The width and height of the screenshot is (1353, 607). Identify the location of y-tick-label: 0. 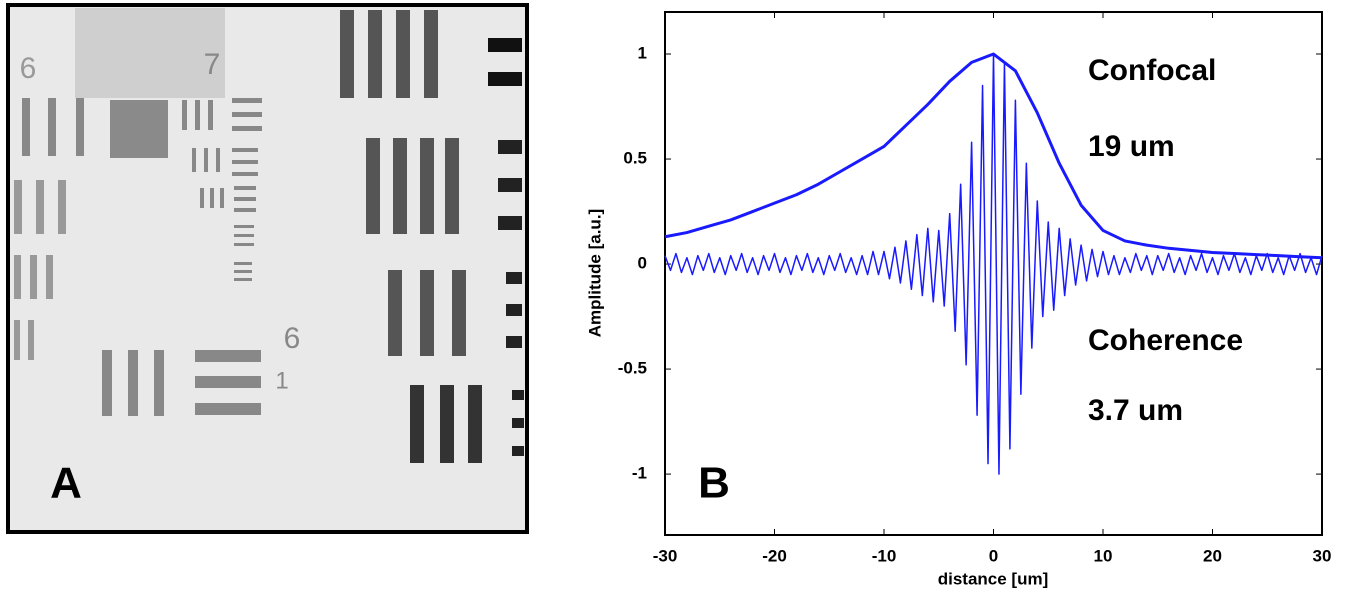
(642, 263).